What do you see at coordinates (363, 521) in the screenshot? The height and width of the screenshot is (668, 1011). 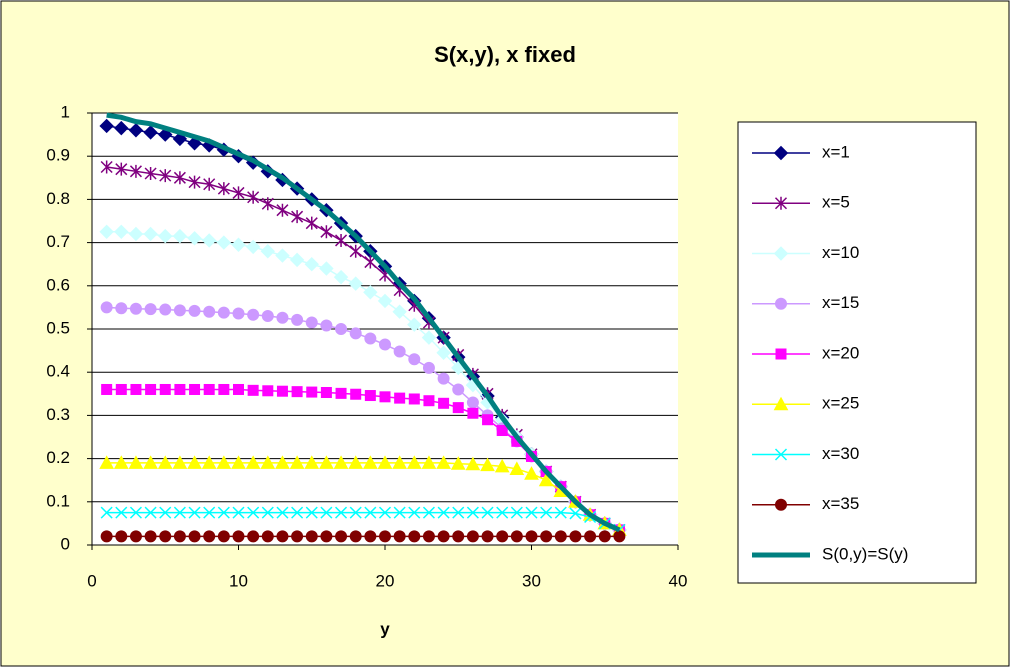 I see `series-line` at bounding box center [363, 521].